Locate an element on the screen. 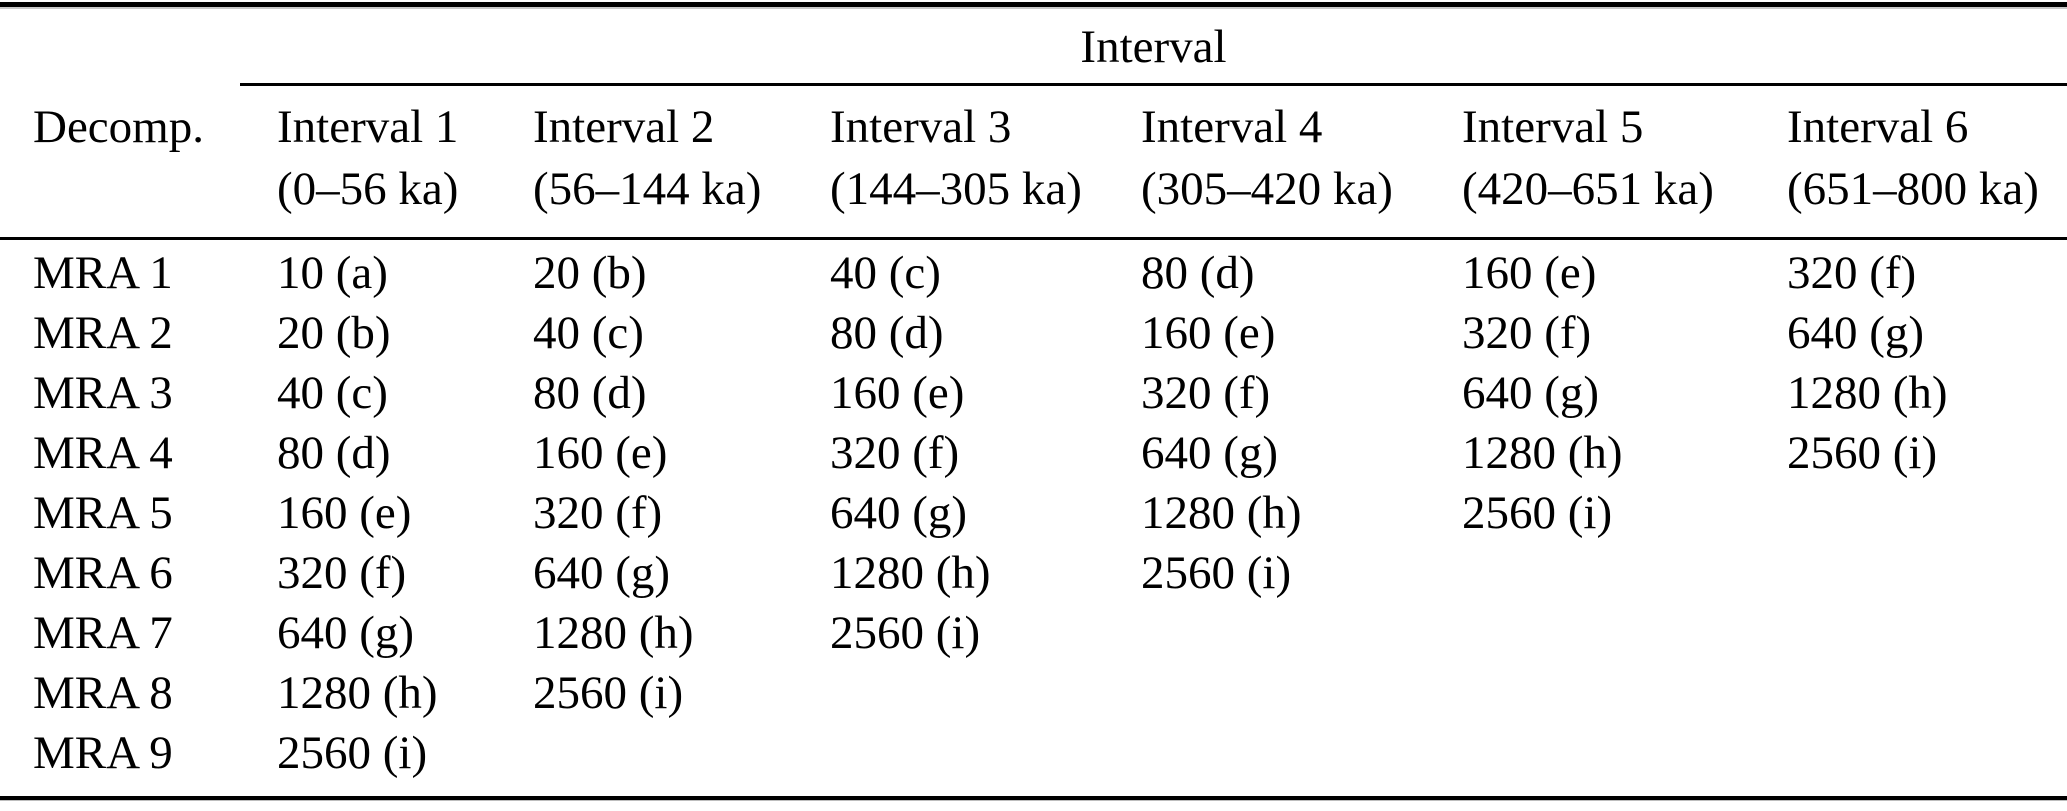  row-label: MRA 2 is located at coordinates (103, 333).